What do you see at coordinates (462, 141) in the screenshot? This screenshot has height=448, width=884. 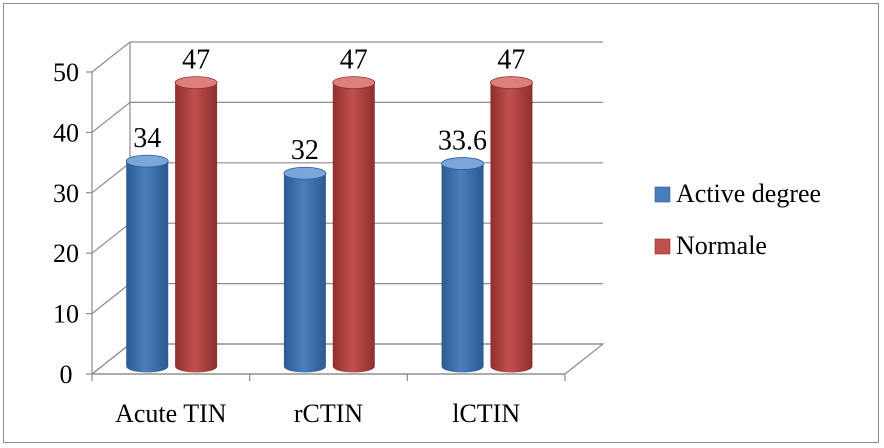 I see `data-label: 33.6` at bounding box center [462, 141].